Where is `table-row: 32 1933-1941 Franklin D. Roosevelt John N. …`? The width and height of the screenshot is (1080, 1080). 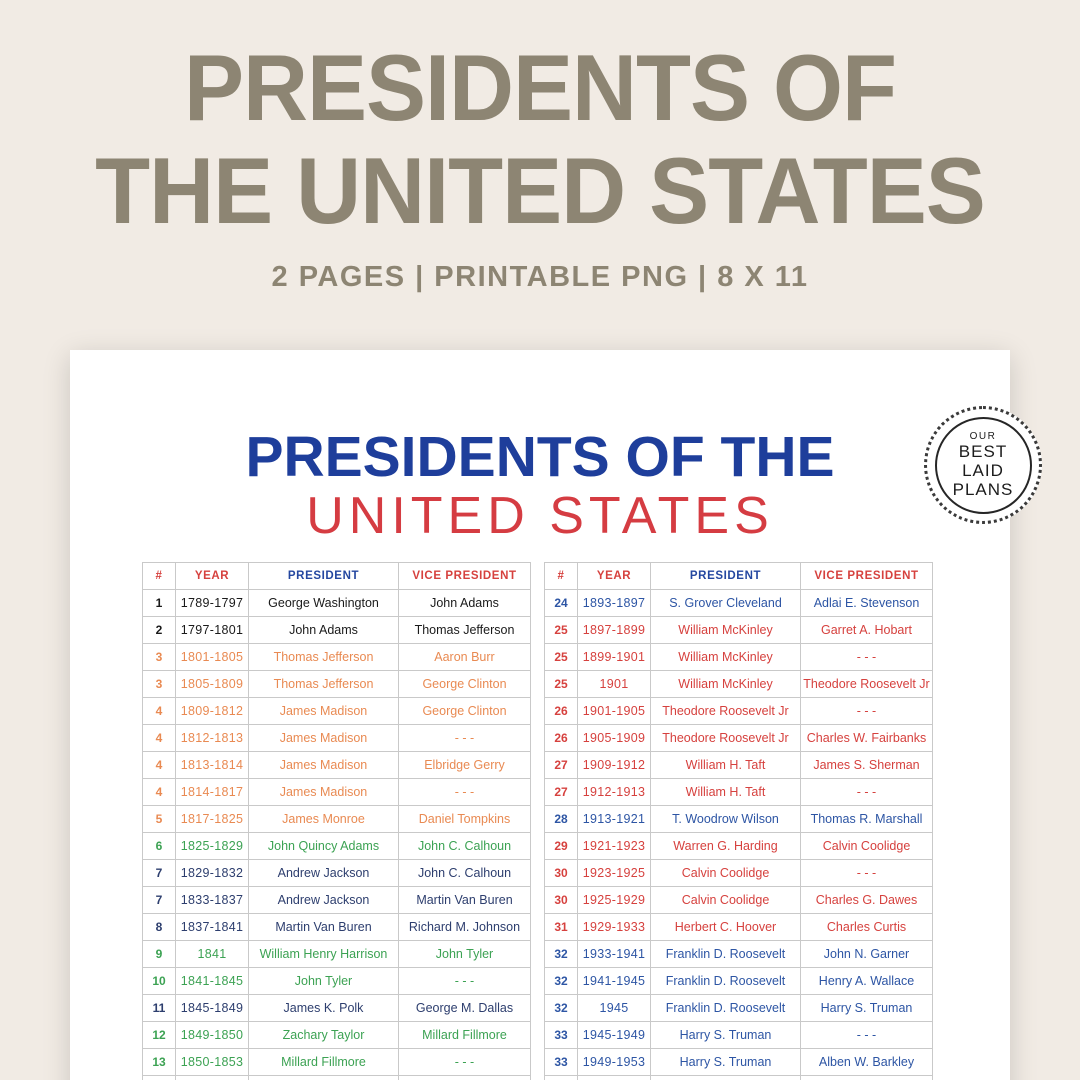
table-row: 32 1933-1941 Franklin D. Roosevelt John N. … is located at coordinates (738, 954).